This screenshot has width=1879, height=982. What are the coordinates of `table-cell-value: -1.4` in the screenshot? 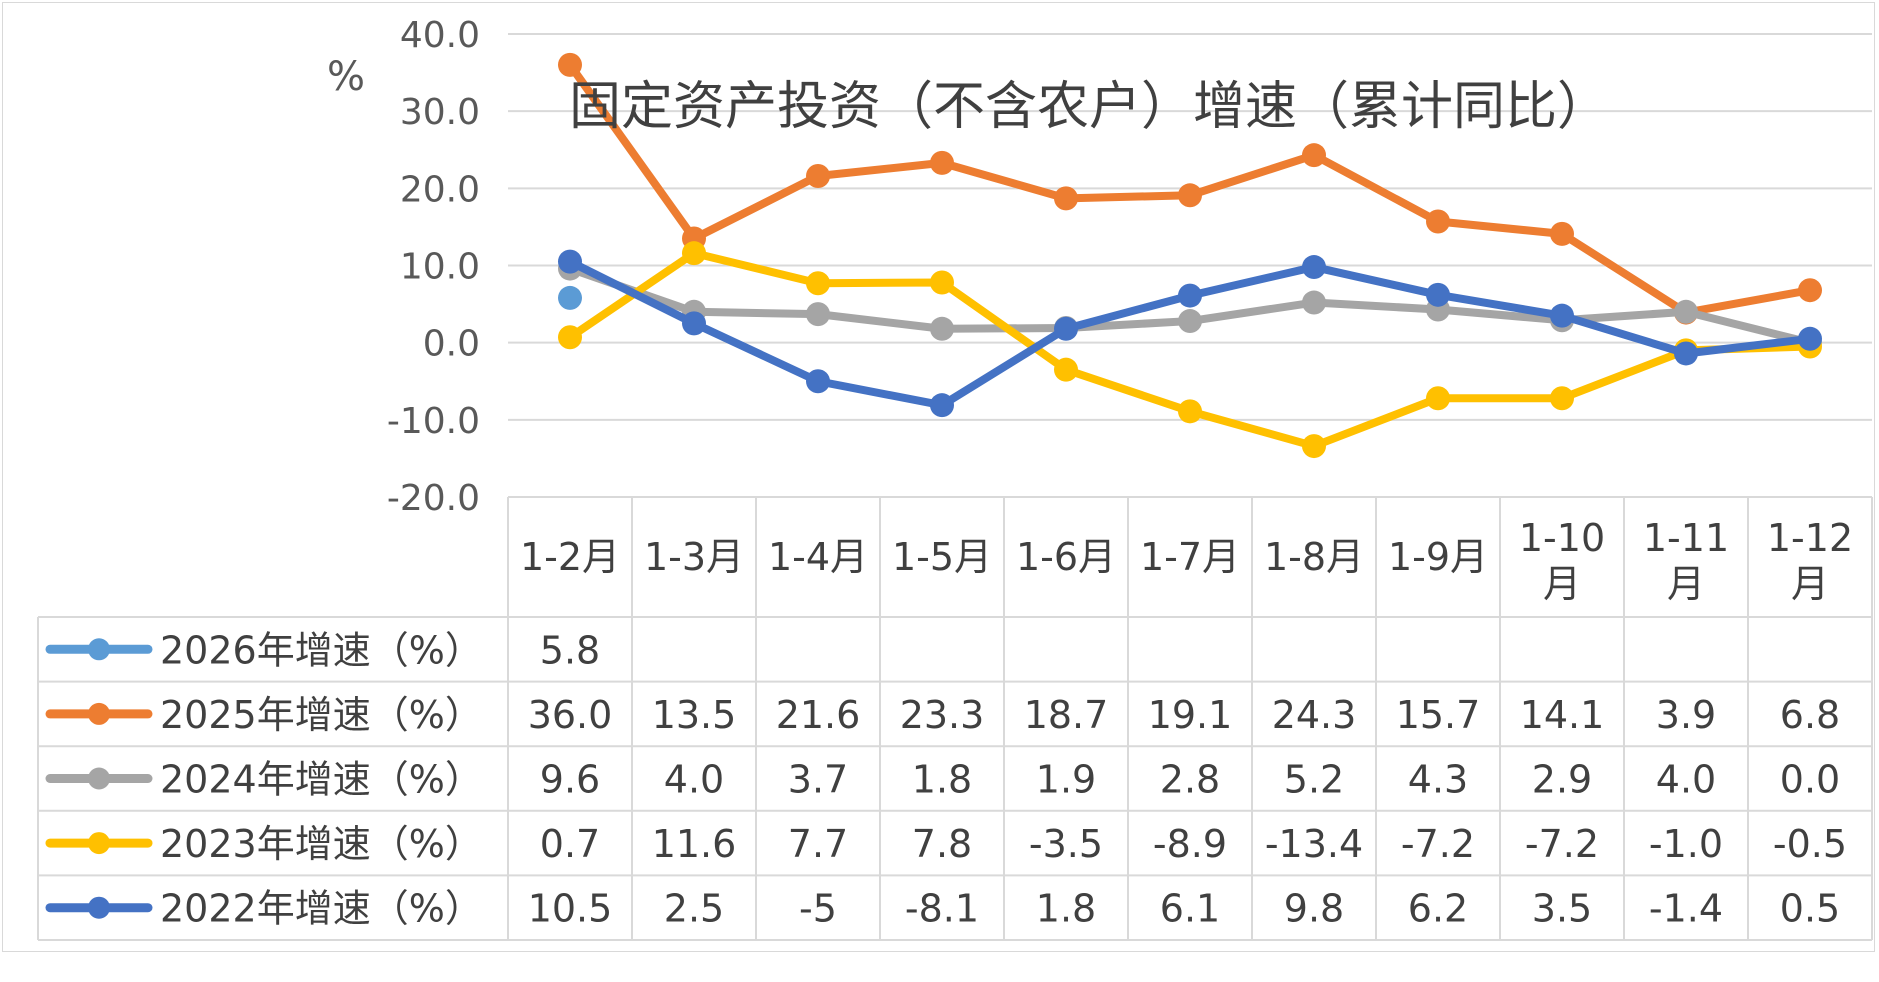 It's located at (1686, 909).